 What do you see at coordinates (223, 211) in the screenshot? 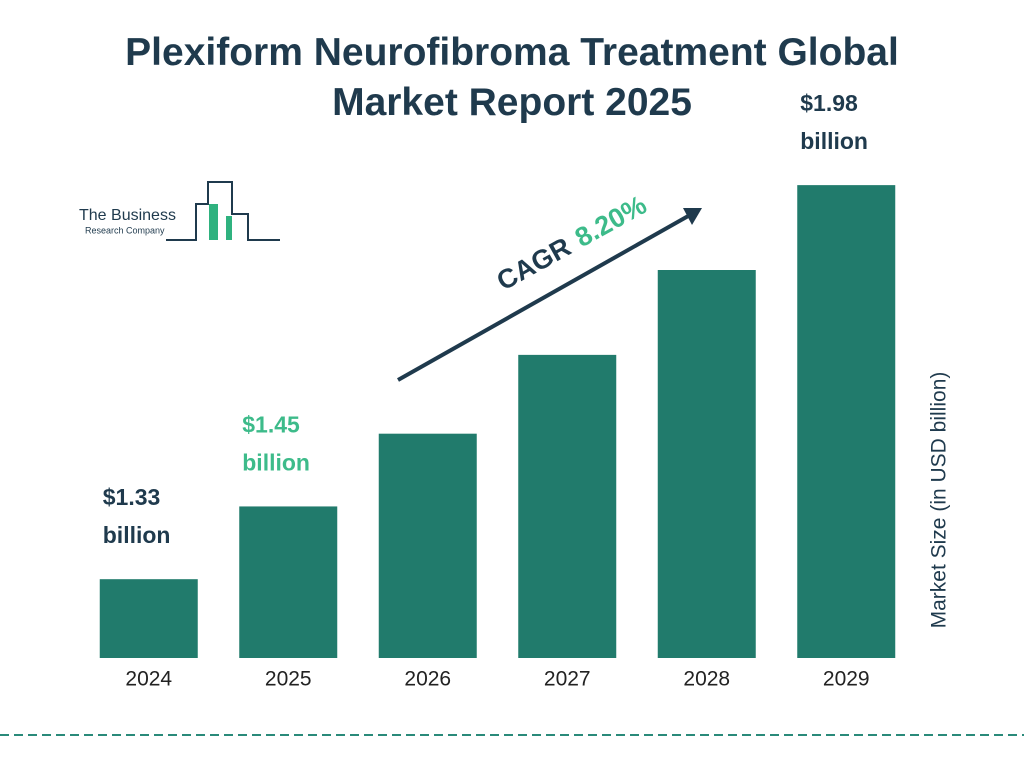
I see `logo-outline` at bounding box center [223, 211].